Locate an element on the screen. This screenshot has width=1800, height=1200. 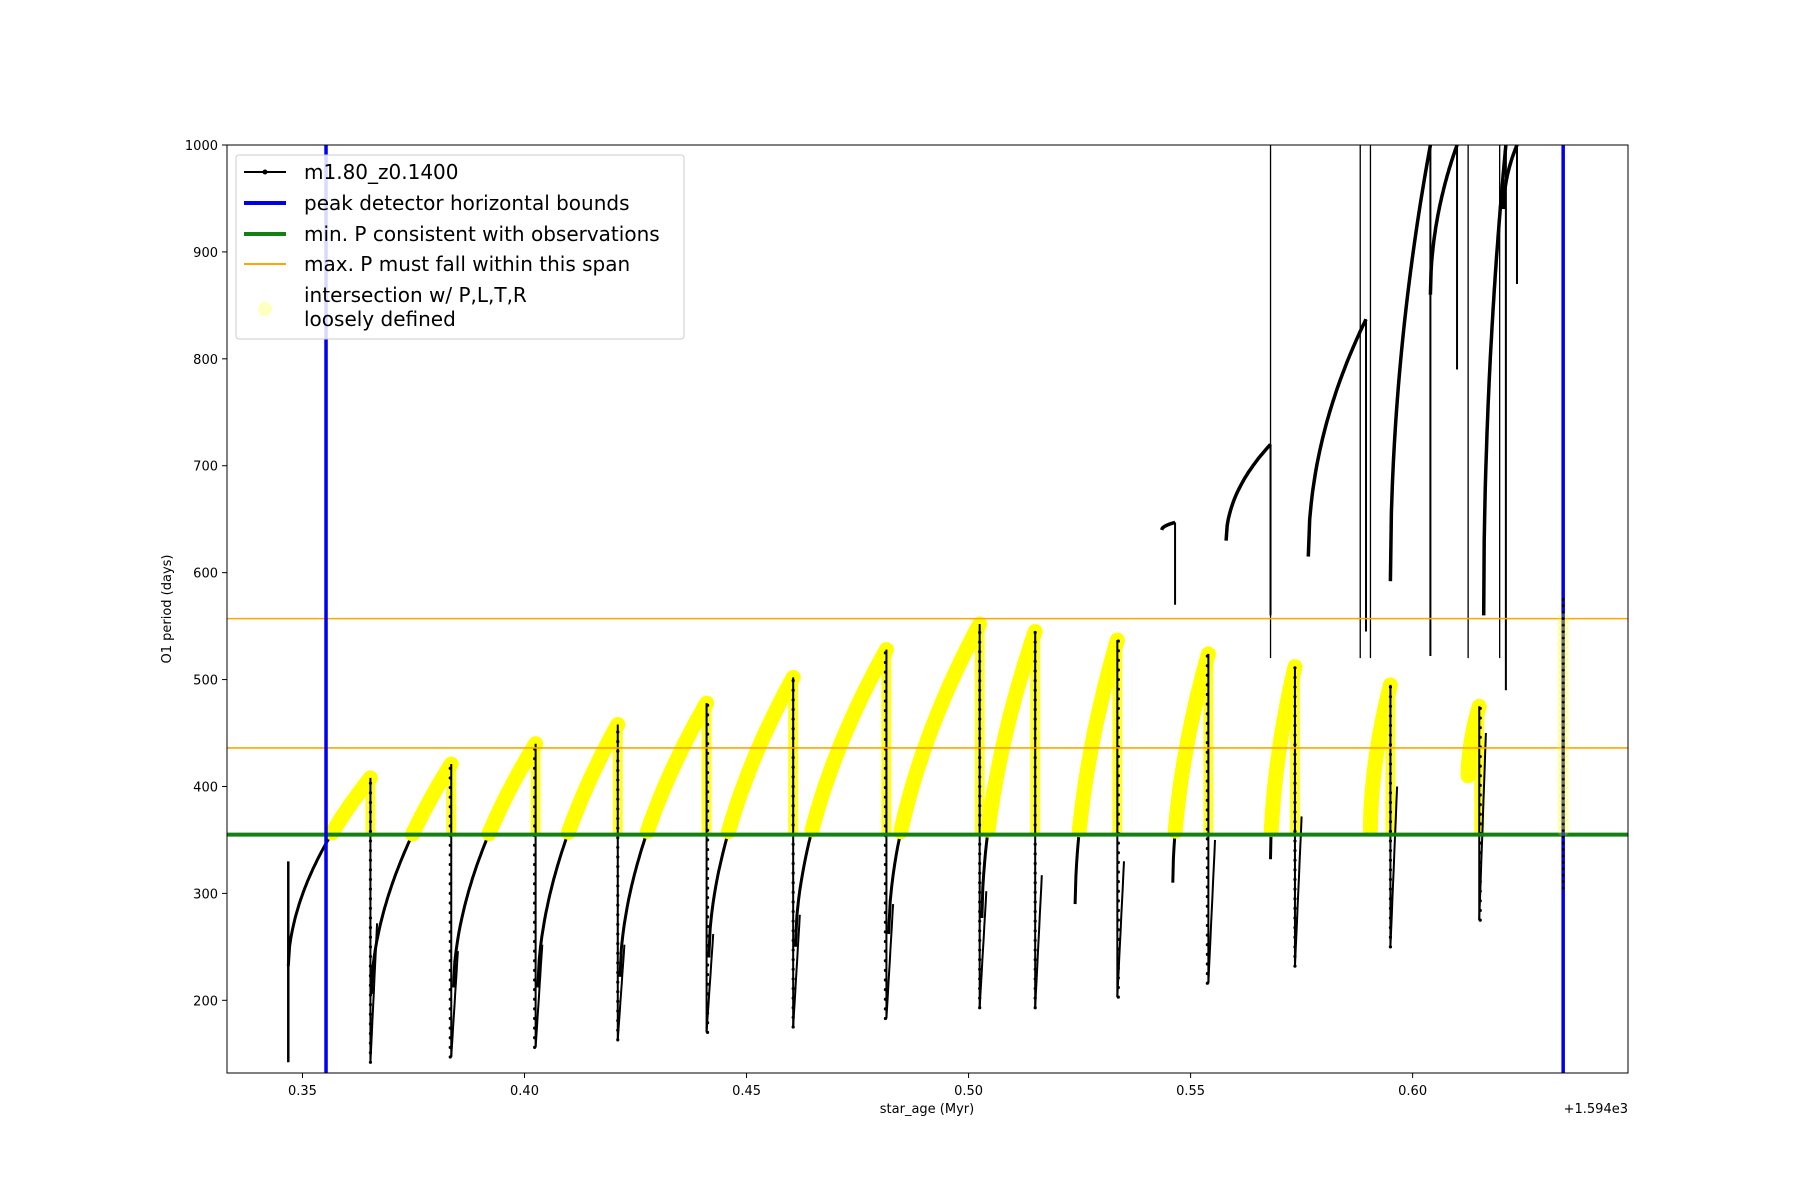
y-axis-label: O1 period (days) is located at coordinates (167, 608).